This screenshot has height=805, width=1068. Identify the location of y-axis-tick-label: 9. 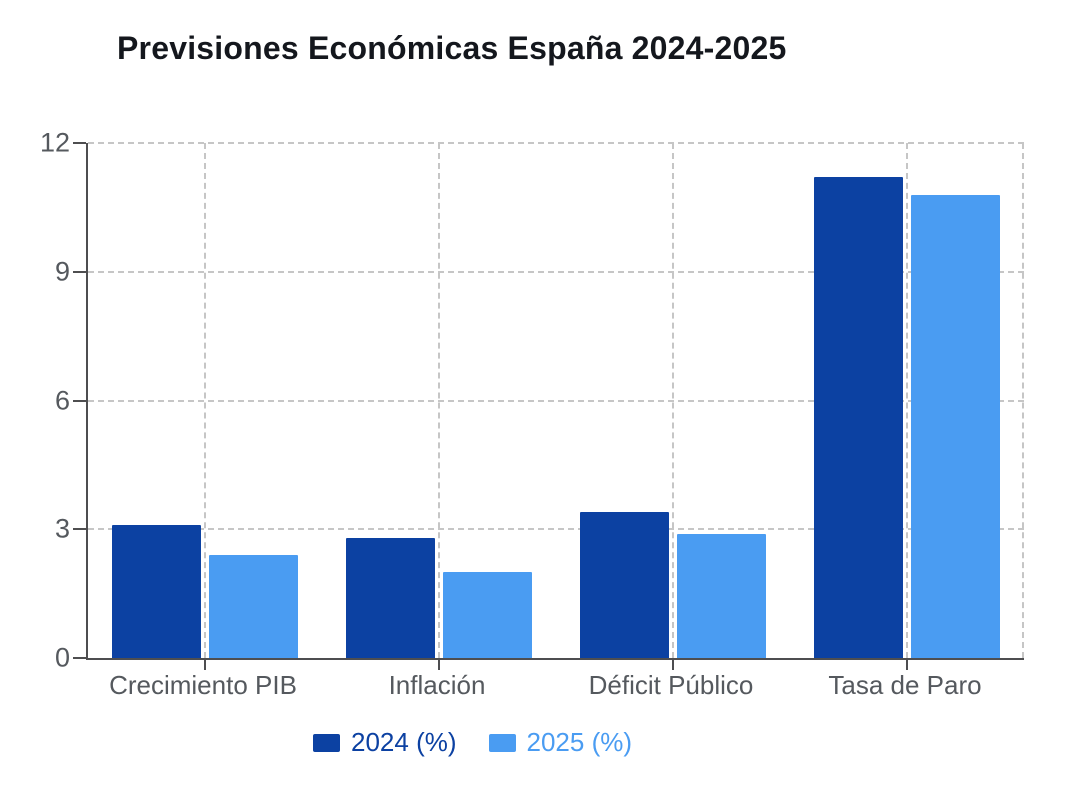
(62, 271).